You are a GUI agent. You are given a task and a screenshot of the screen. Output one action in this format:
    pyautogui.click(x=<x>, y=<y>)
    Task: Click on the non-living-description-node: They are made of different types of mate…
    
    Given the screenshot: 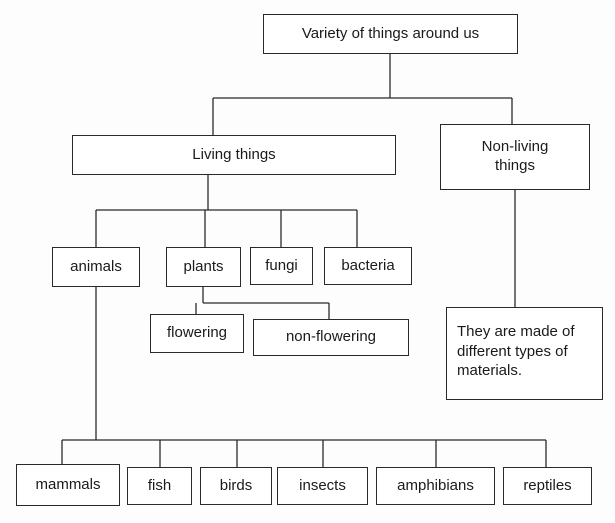 What is the action you would take?
    pyautogui.click(x=524, y=353)
    